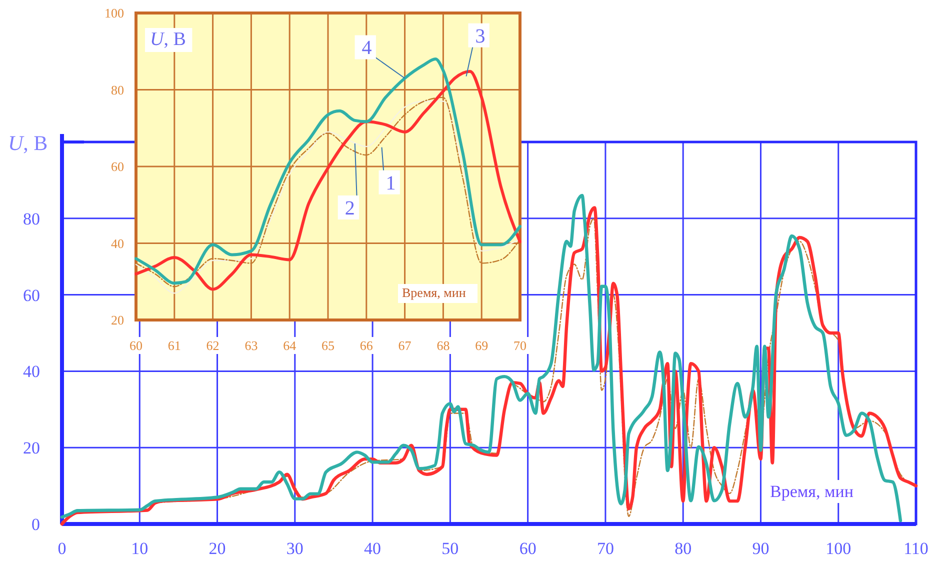 This screenshot has width=935, height=574. Describe the element at coordinates (683, 548) in the screenshot. I see `x-tick-label: 80` at that location.